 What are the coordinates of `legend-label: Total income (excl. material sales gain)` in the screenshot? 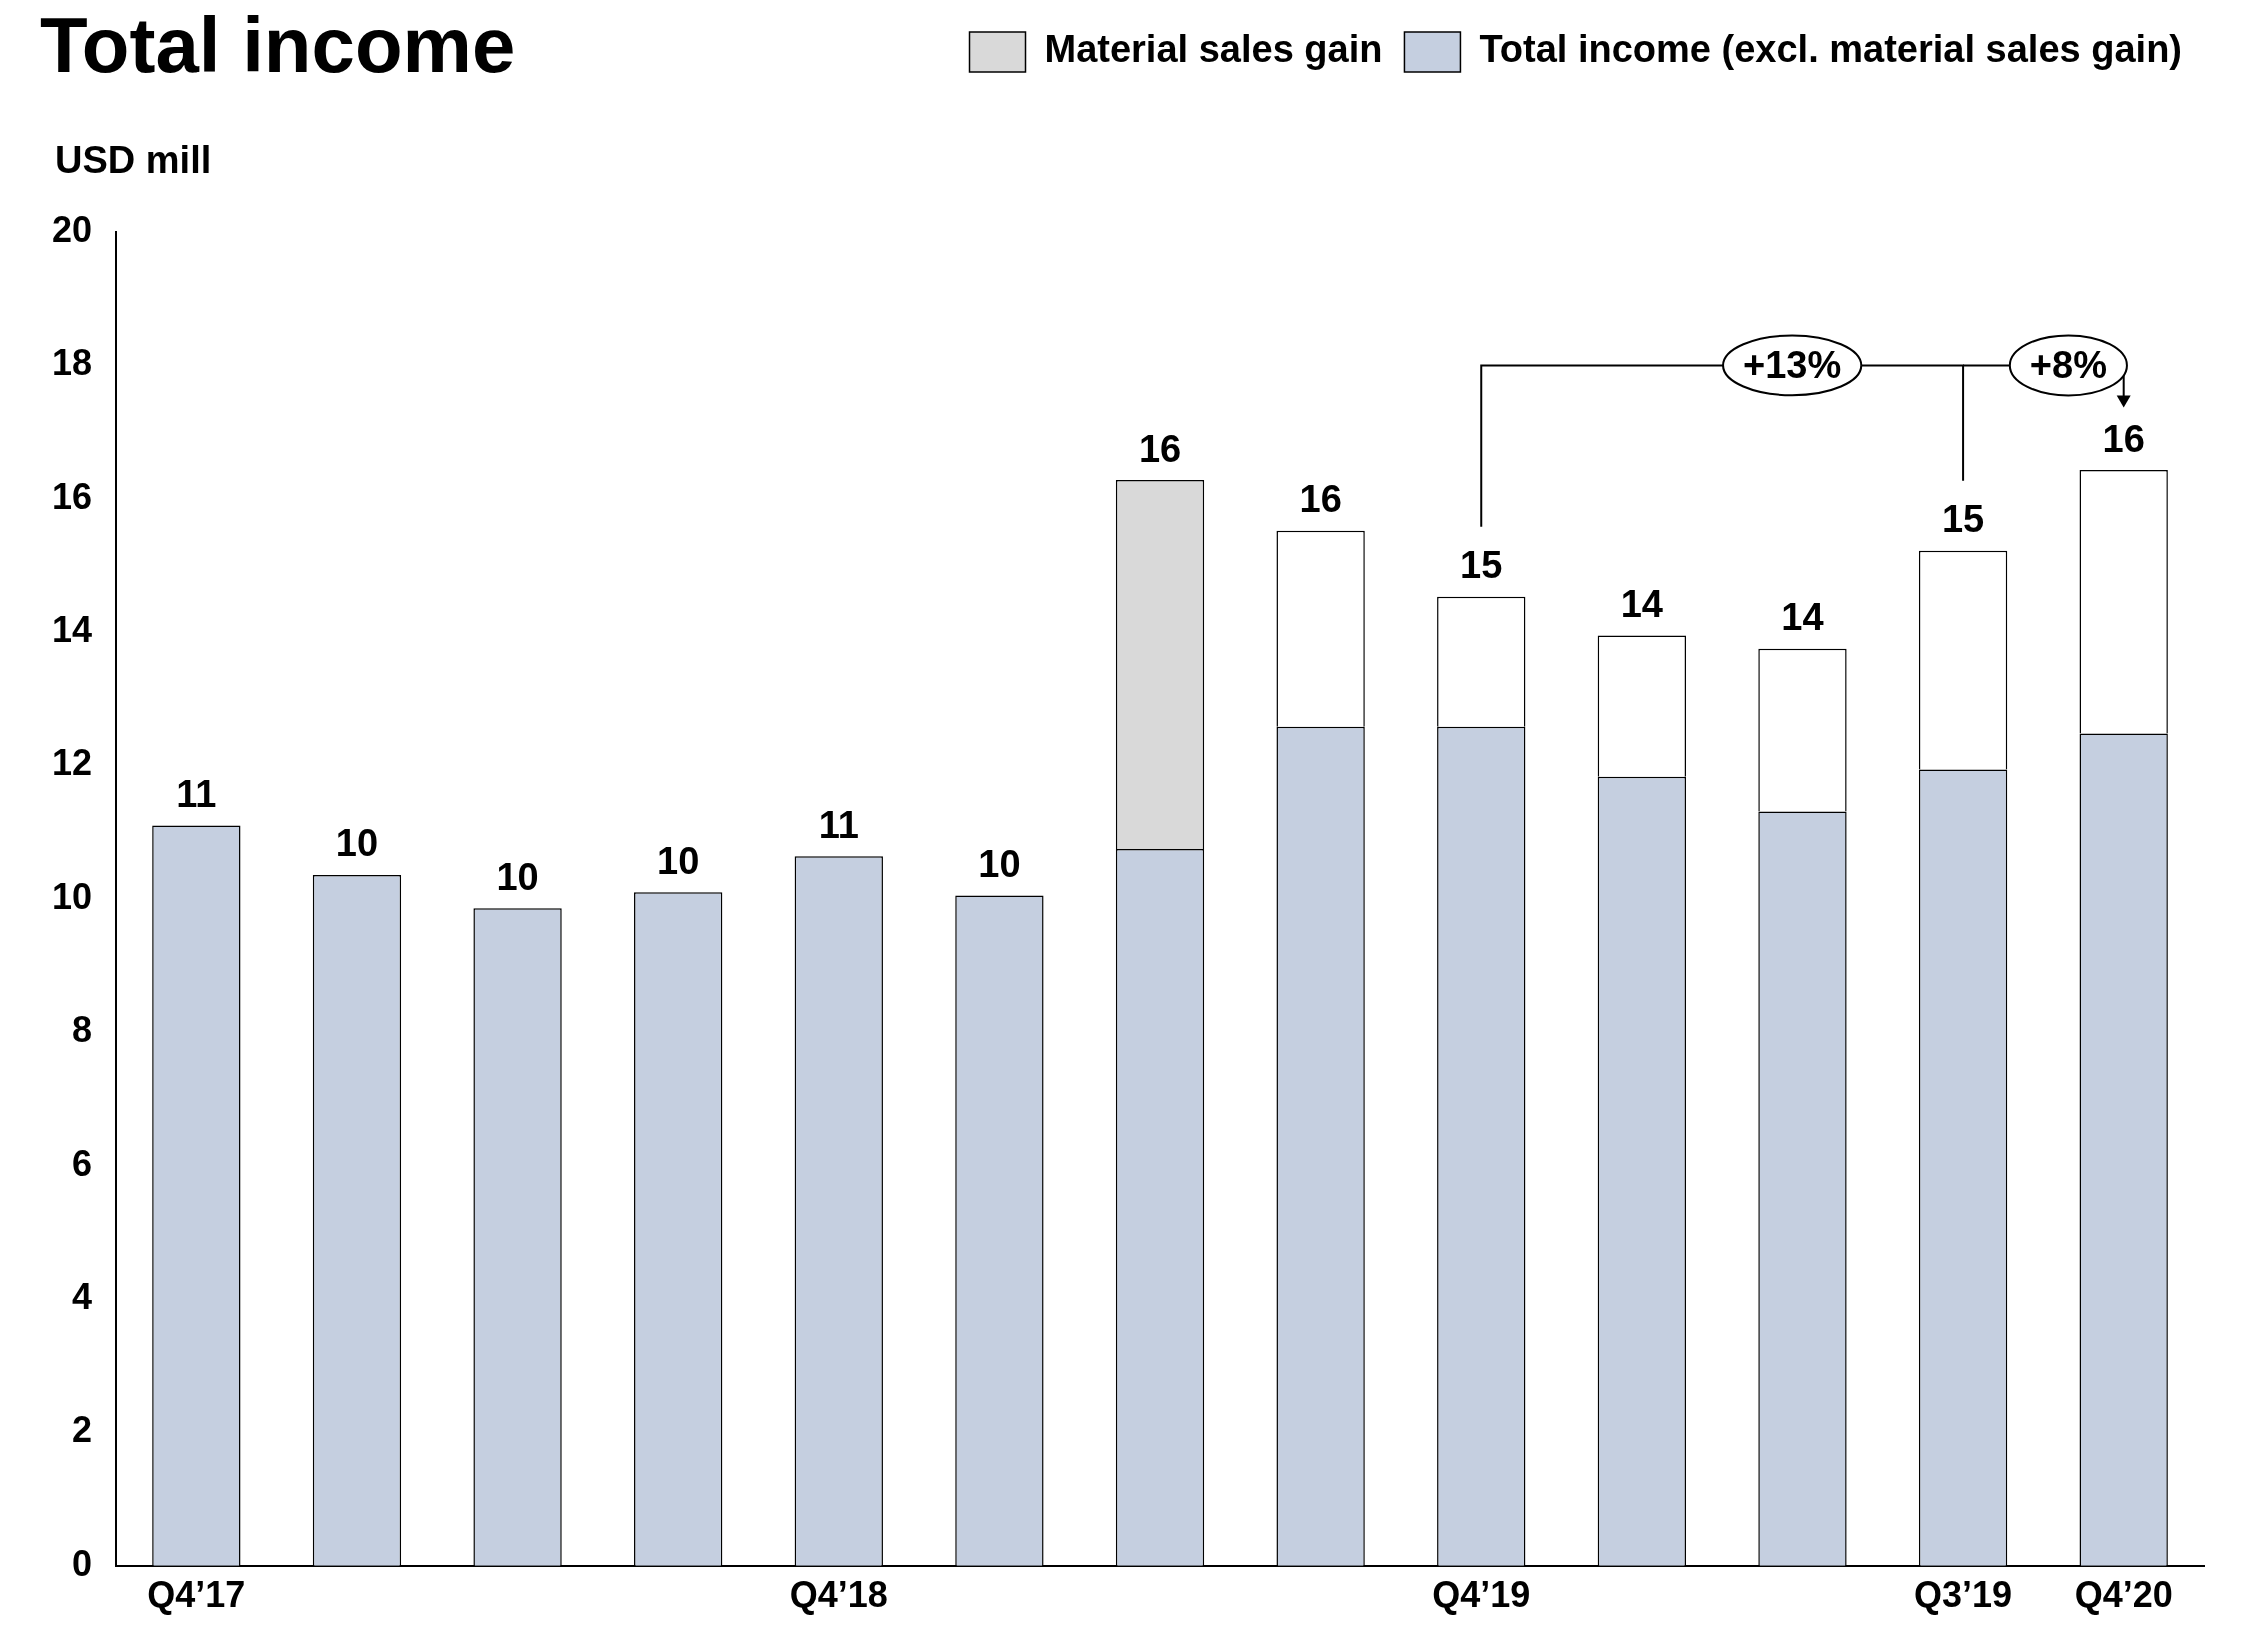 It's located at (1831, 49).